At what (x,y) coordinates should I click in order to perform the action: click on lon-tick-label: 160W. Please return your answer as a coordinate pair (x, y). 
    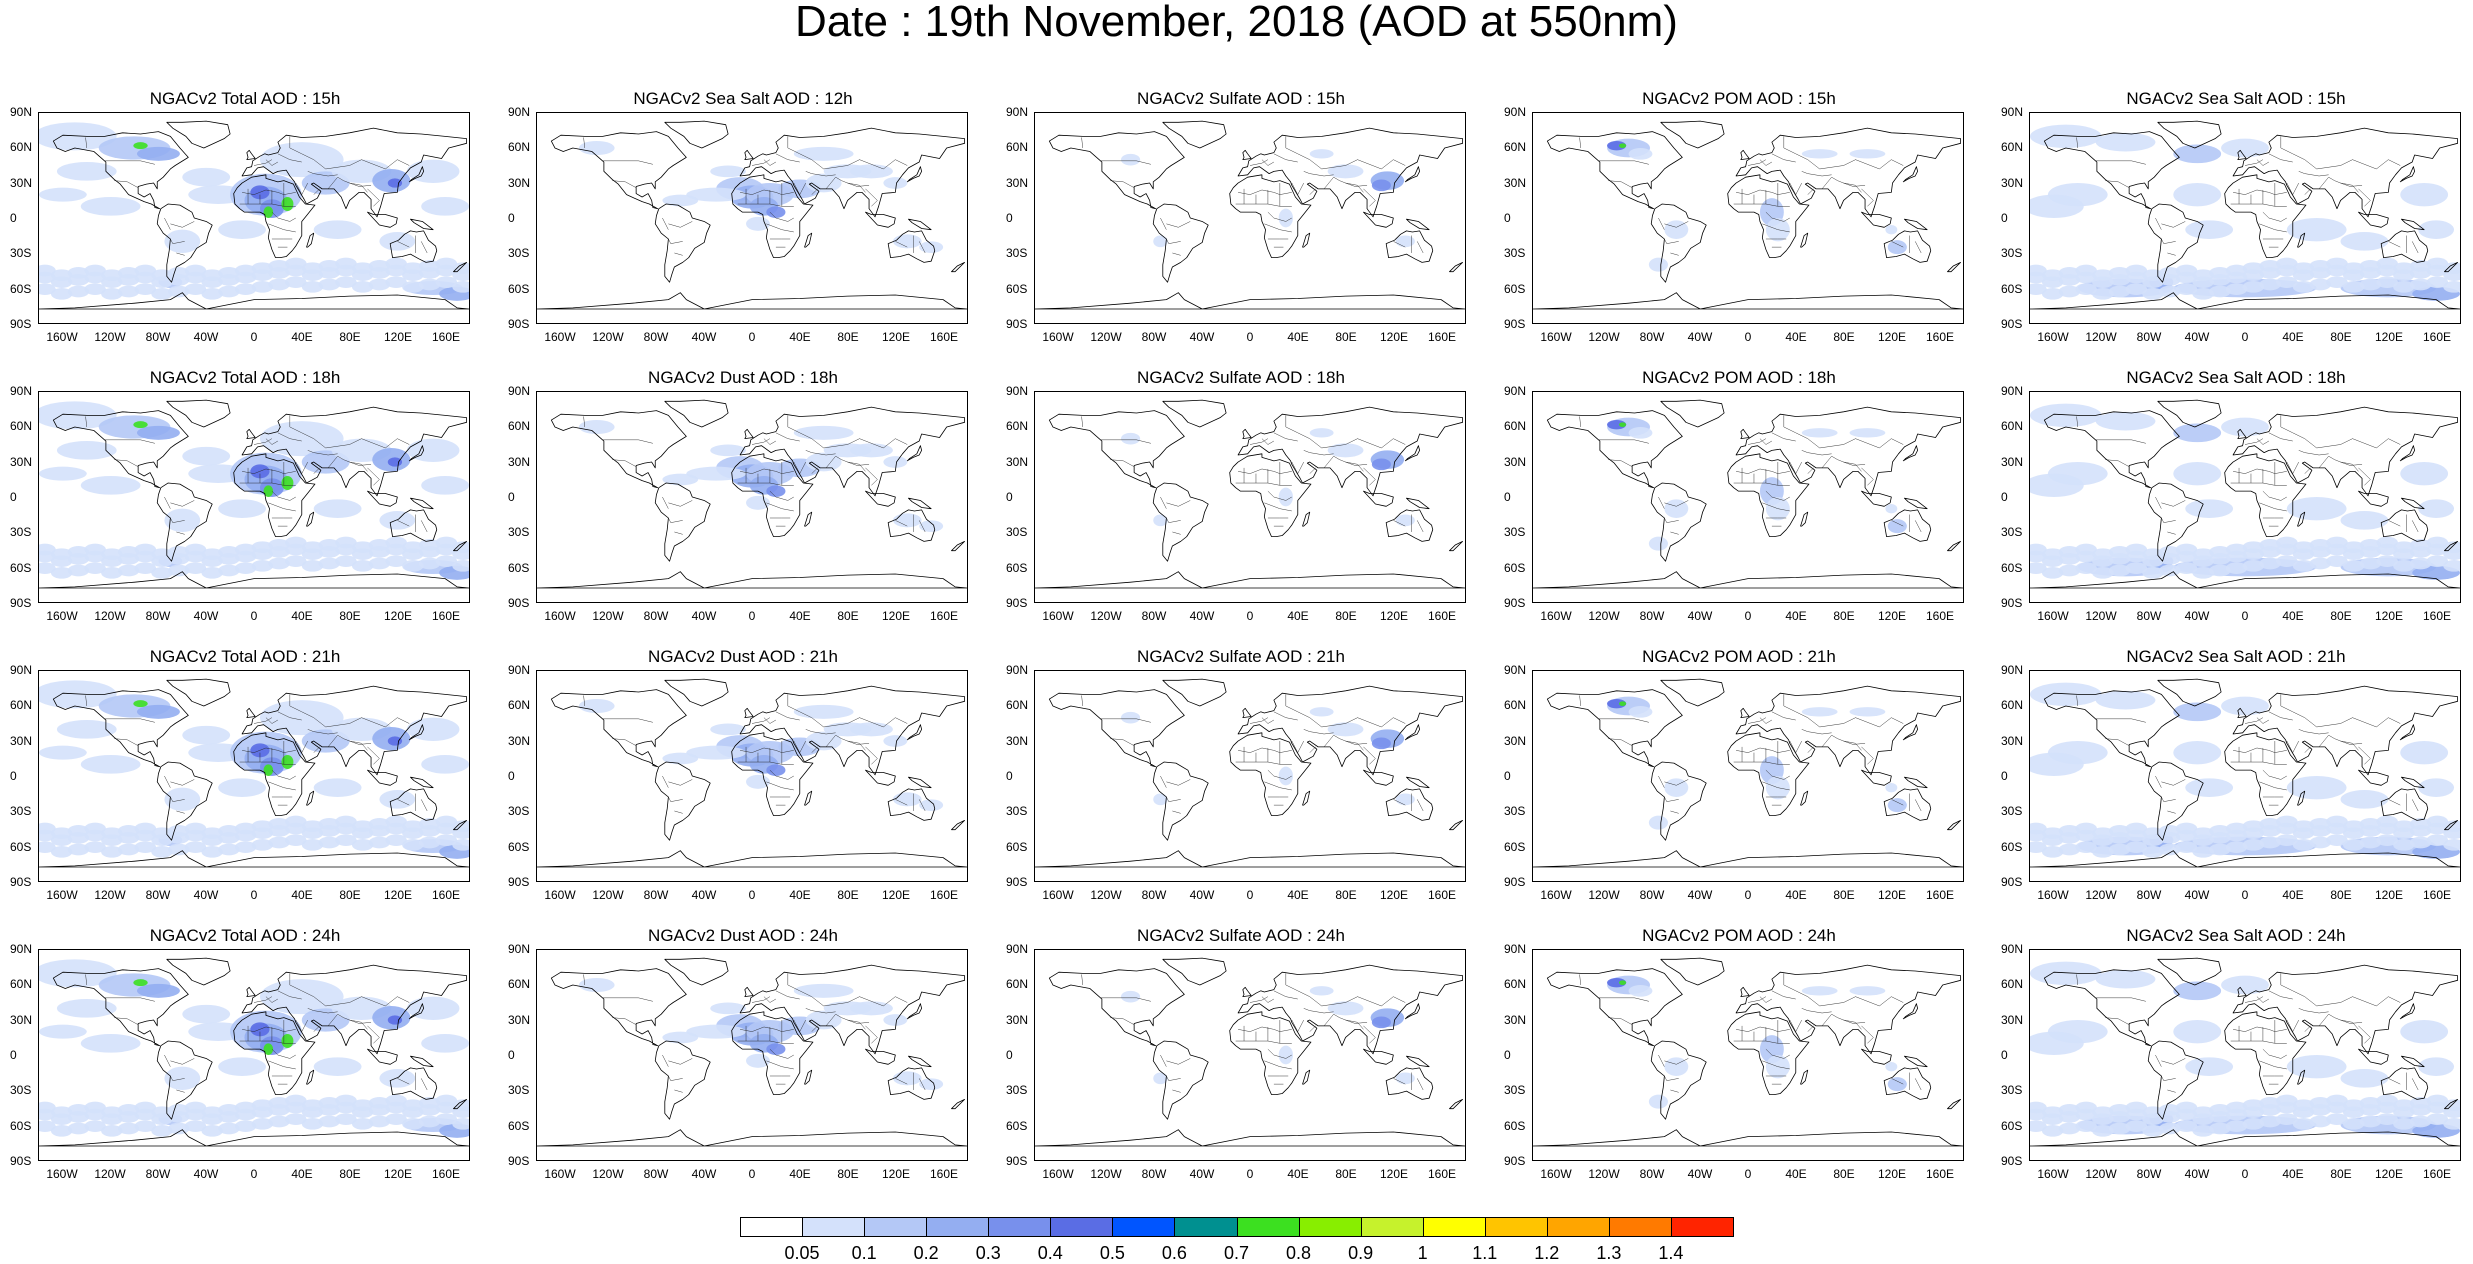
    Looking at the image, I should click on (2053, 616).